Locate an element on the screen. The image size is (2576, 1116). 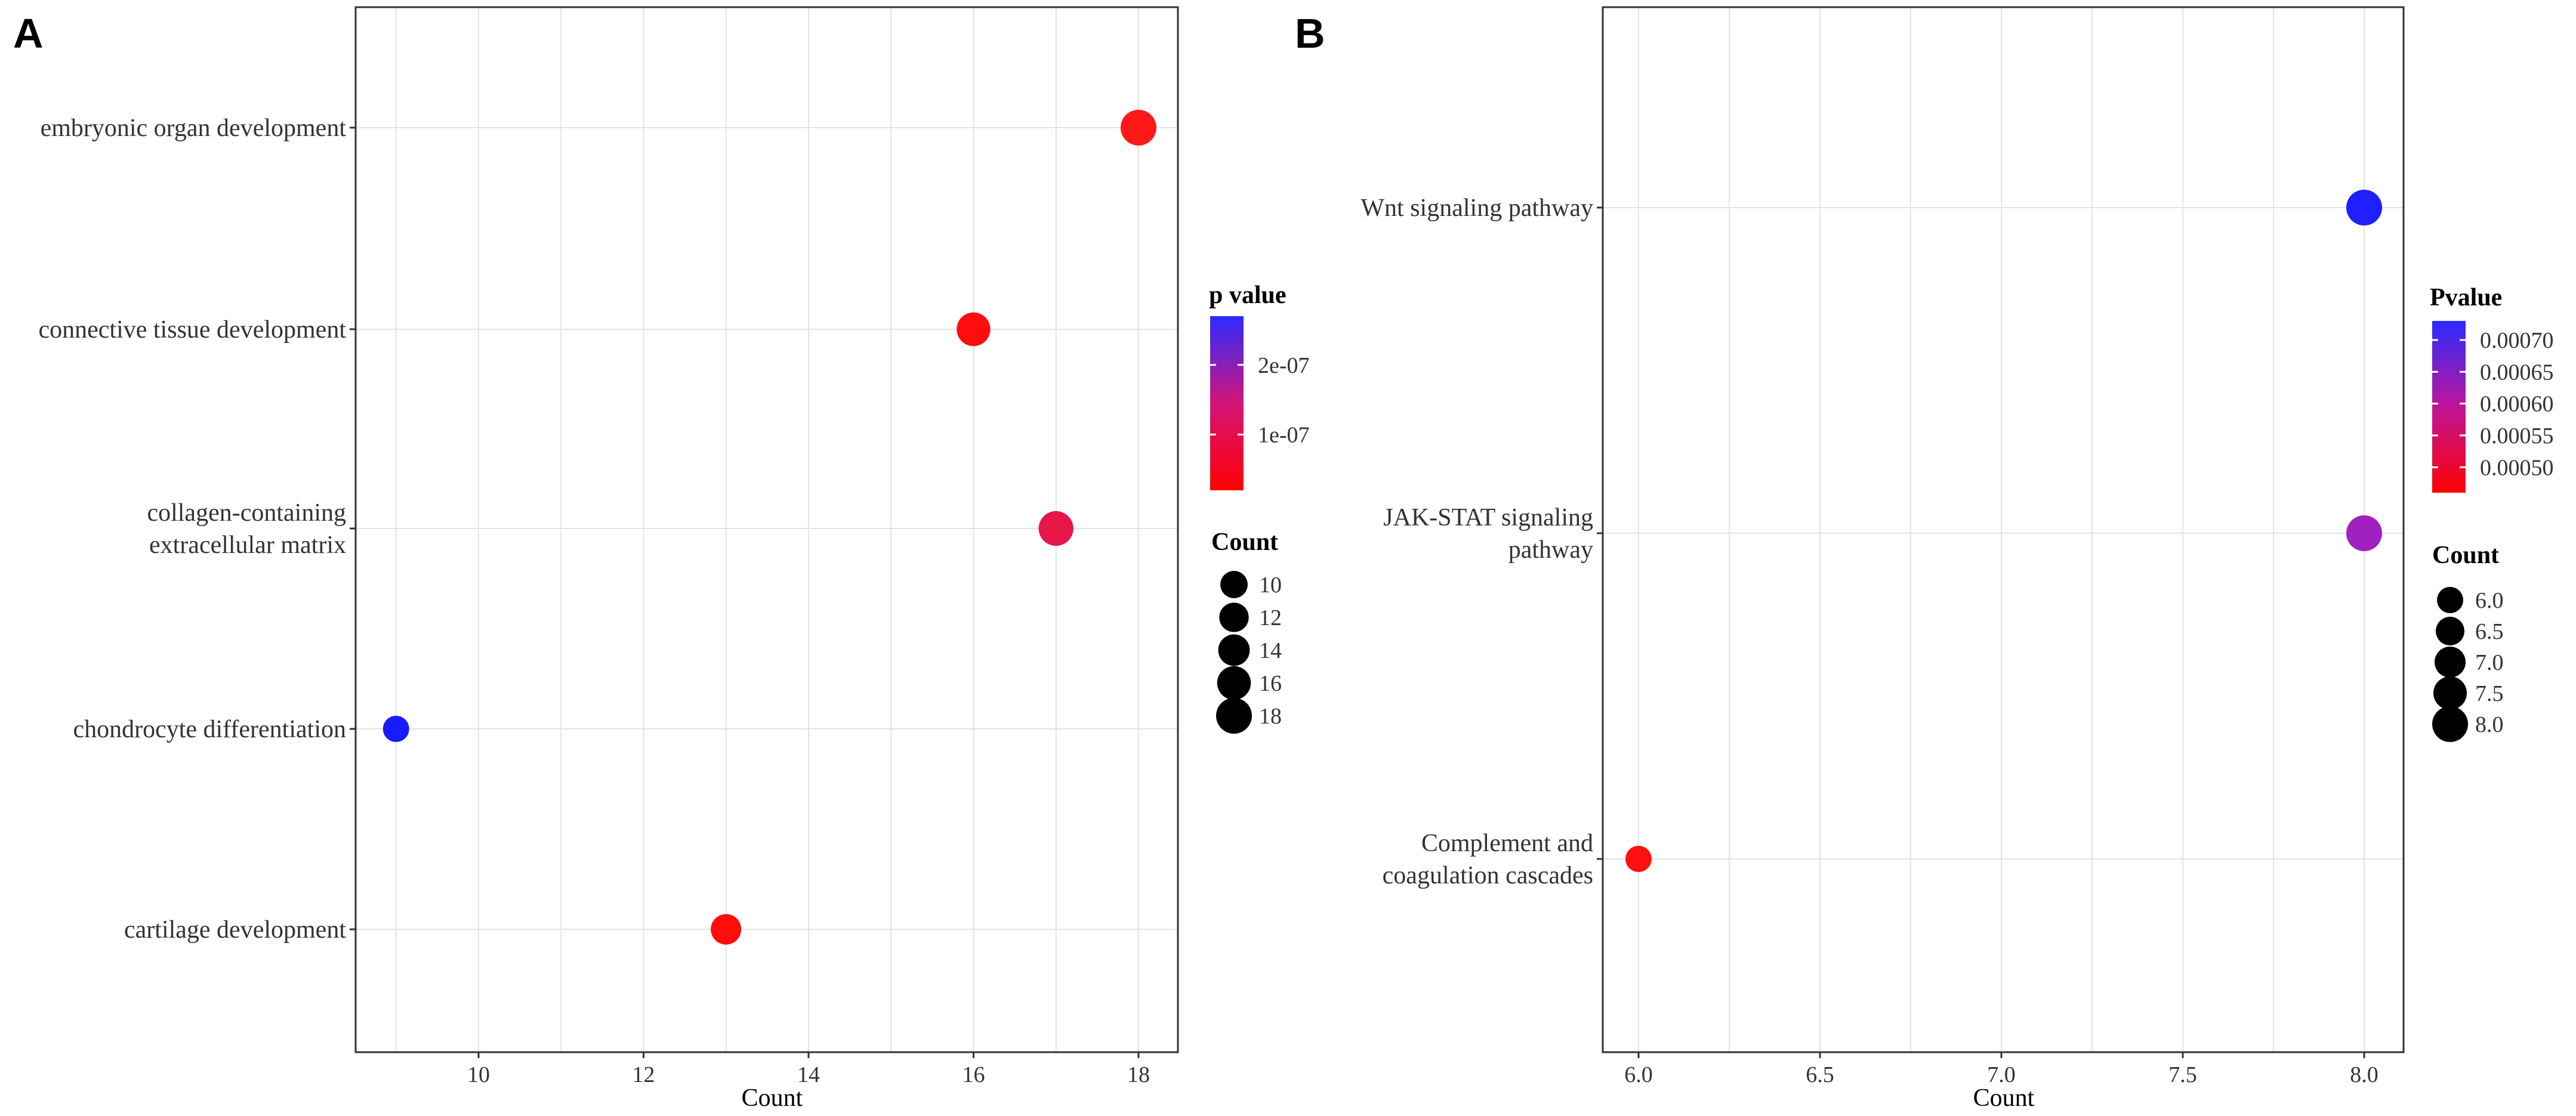
size-legend-label: 7.5 is located at coordinates (2490, 693).